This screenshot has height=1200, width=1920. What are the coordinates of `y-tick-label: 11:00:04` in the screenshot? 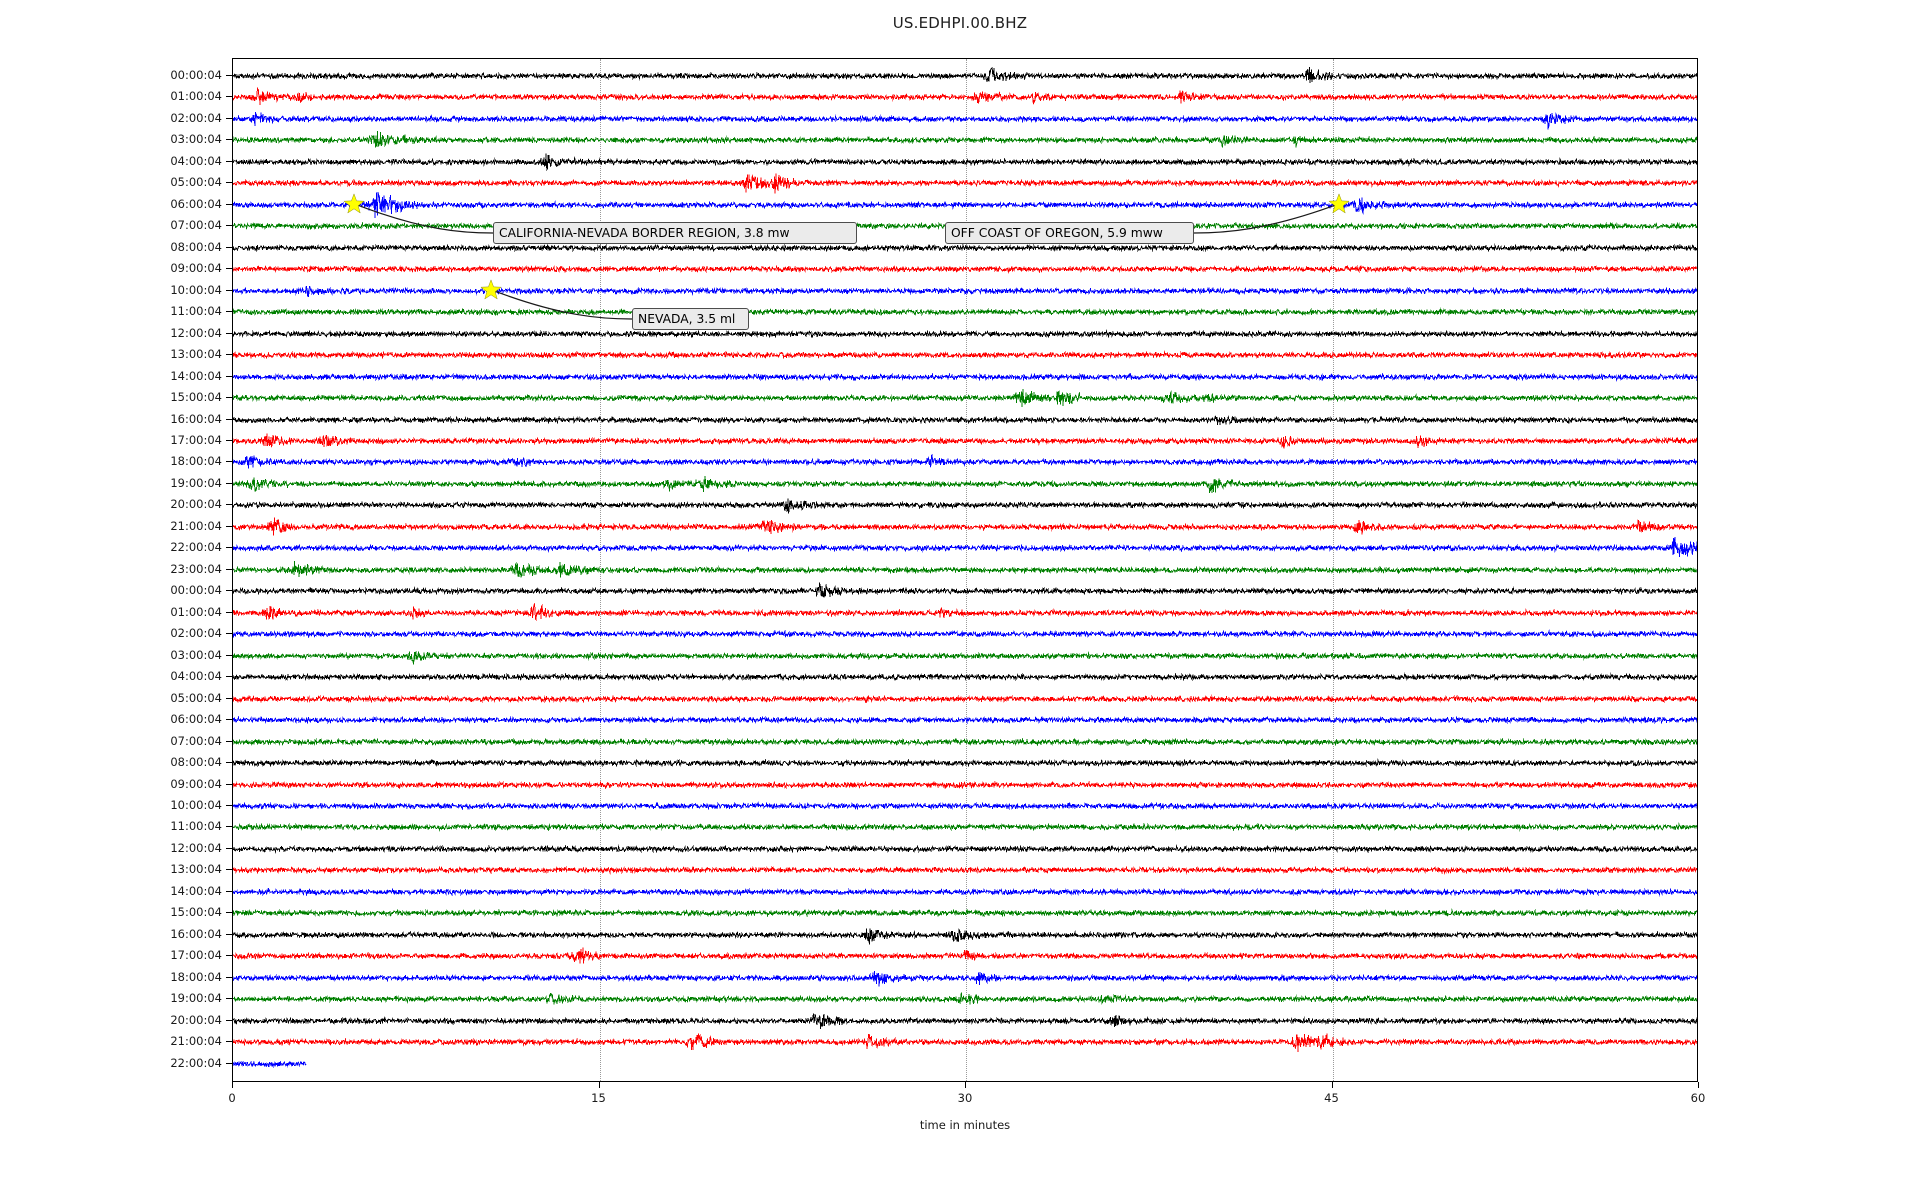 It's located at (196, 311).